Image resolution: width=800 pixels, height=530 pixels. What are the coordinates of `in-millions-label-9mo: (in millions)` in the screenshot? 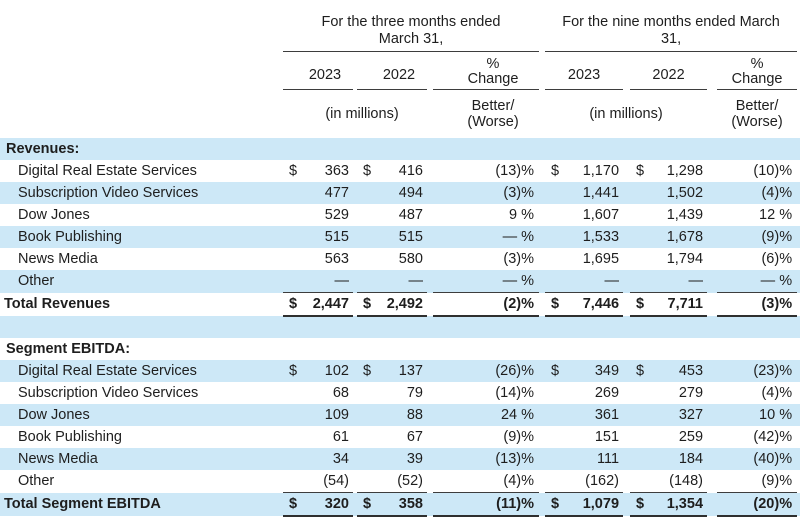 It's located at (626, 113).